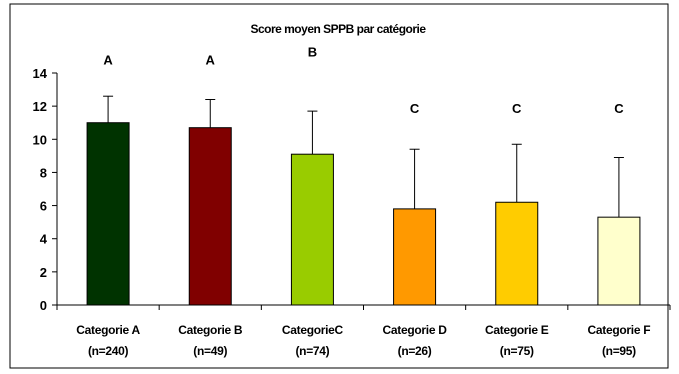 Image resolution: width=679 pixels, height=374 pixels. Describe the element at coordinates (43, 305) in the screenshot. I see `y-tick-label: 0` at that location.